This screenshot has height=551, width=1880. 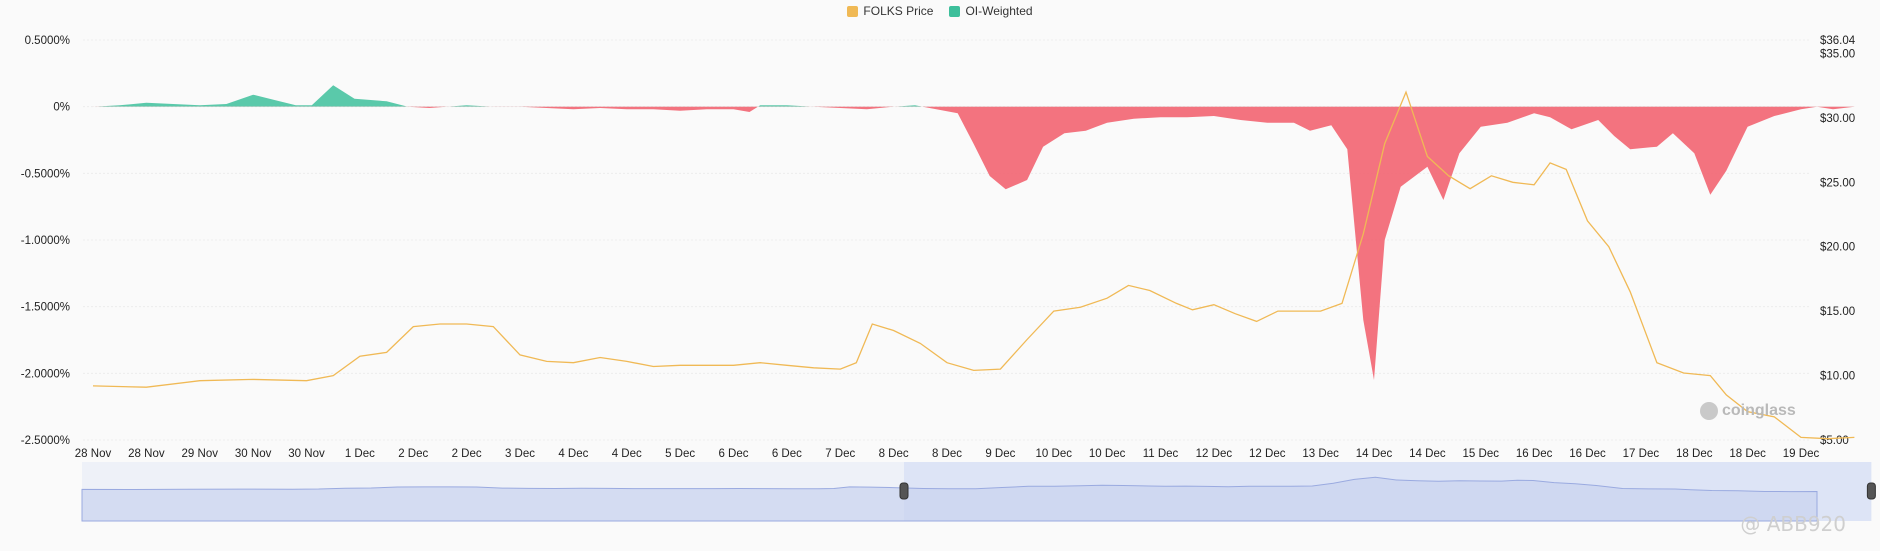 I want to click on left-axis-tick-label: -1.5000%, so click(x=45, y=308).